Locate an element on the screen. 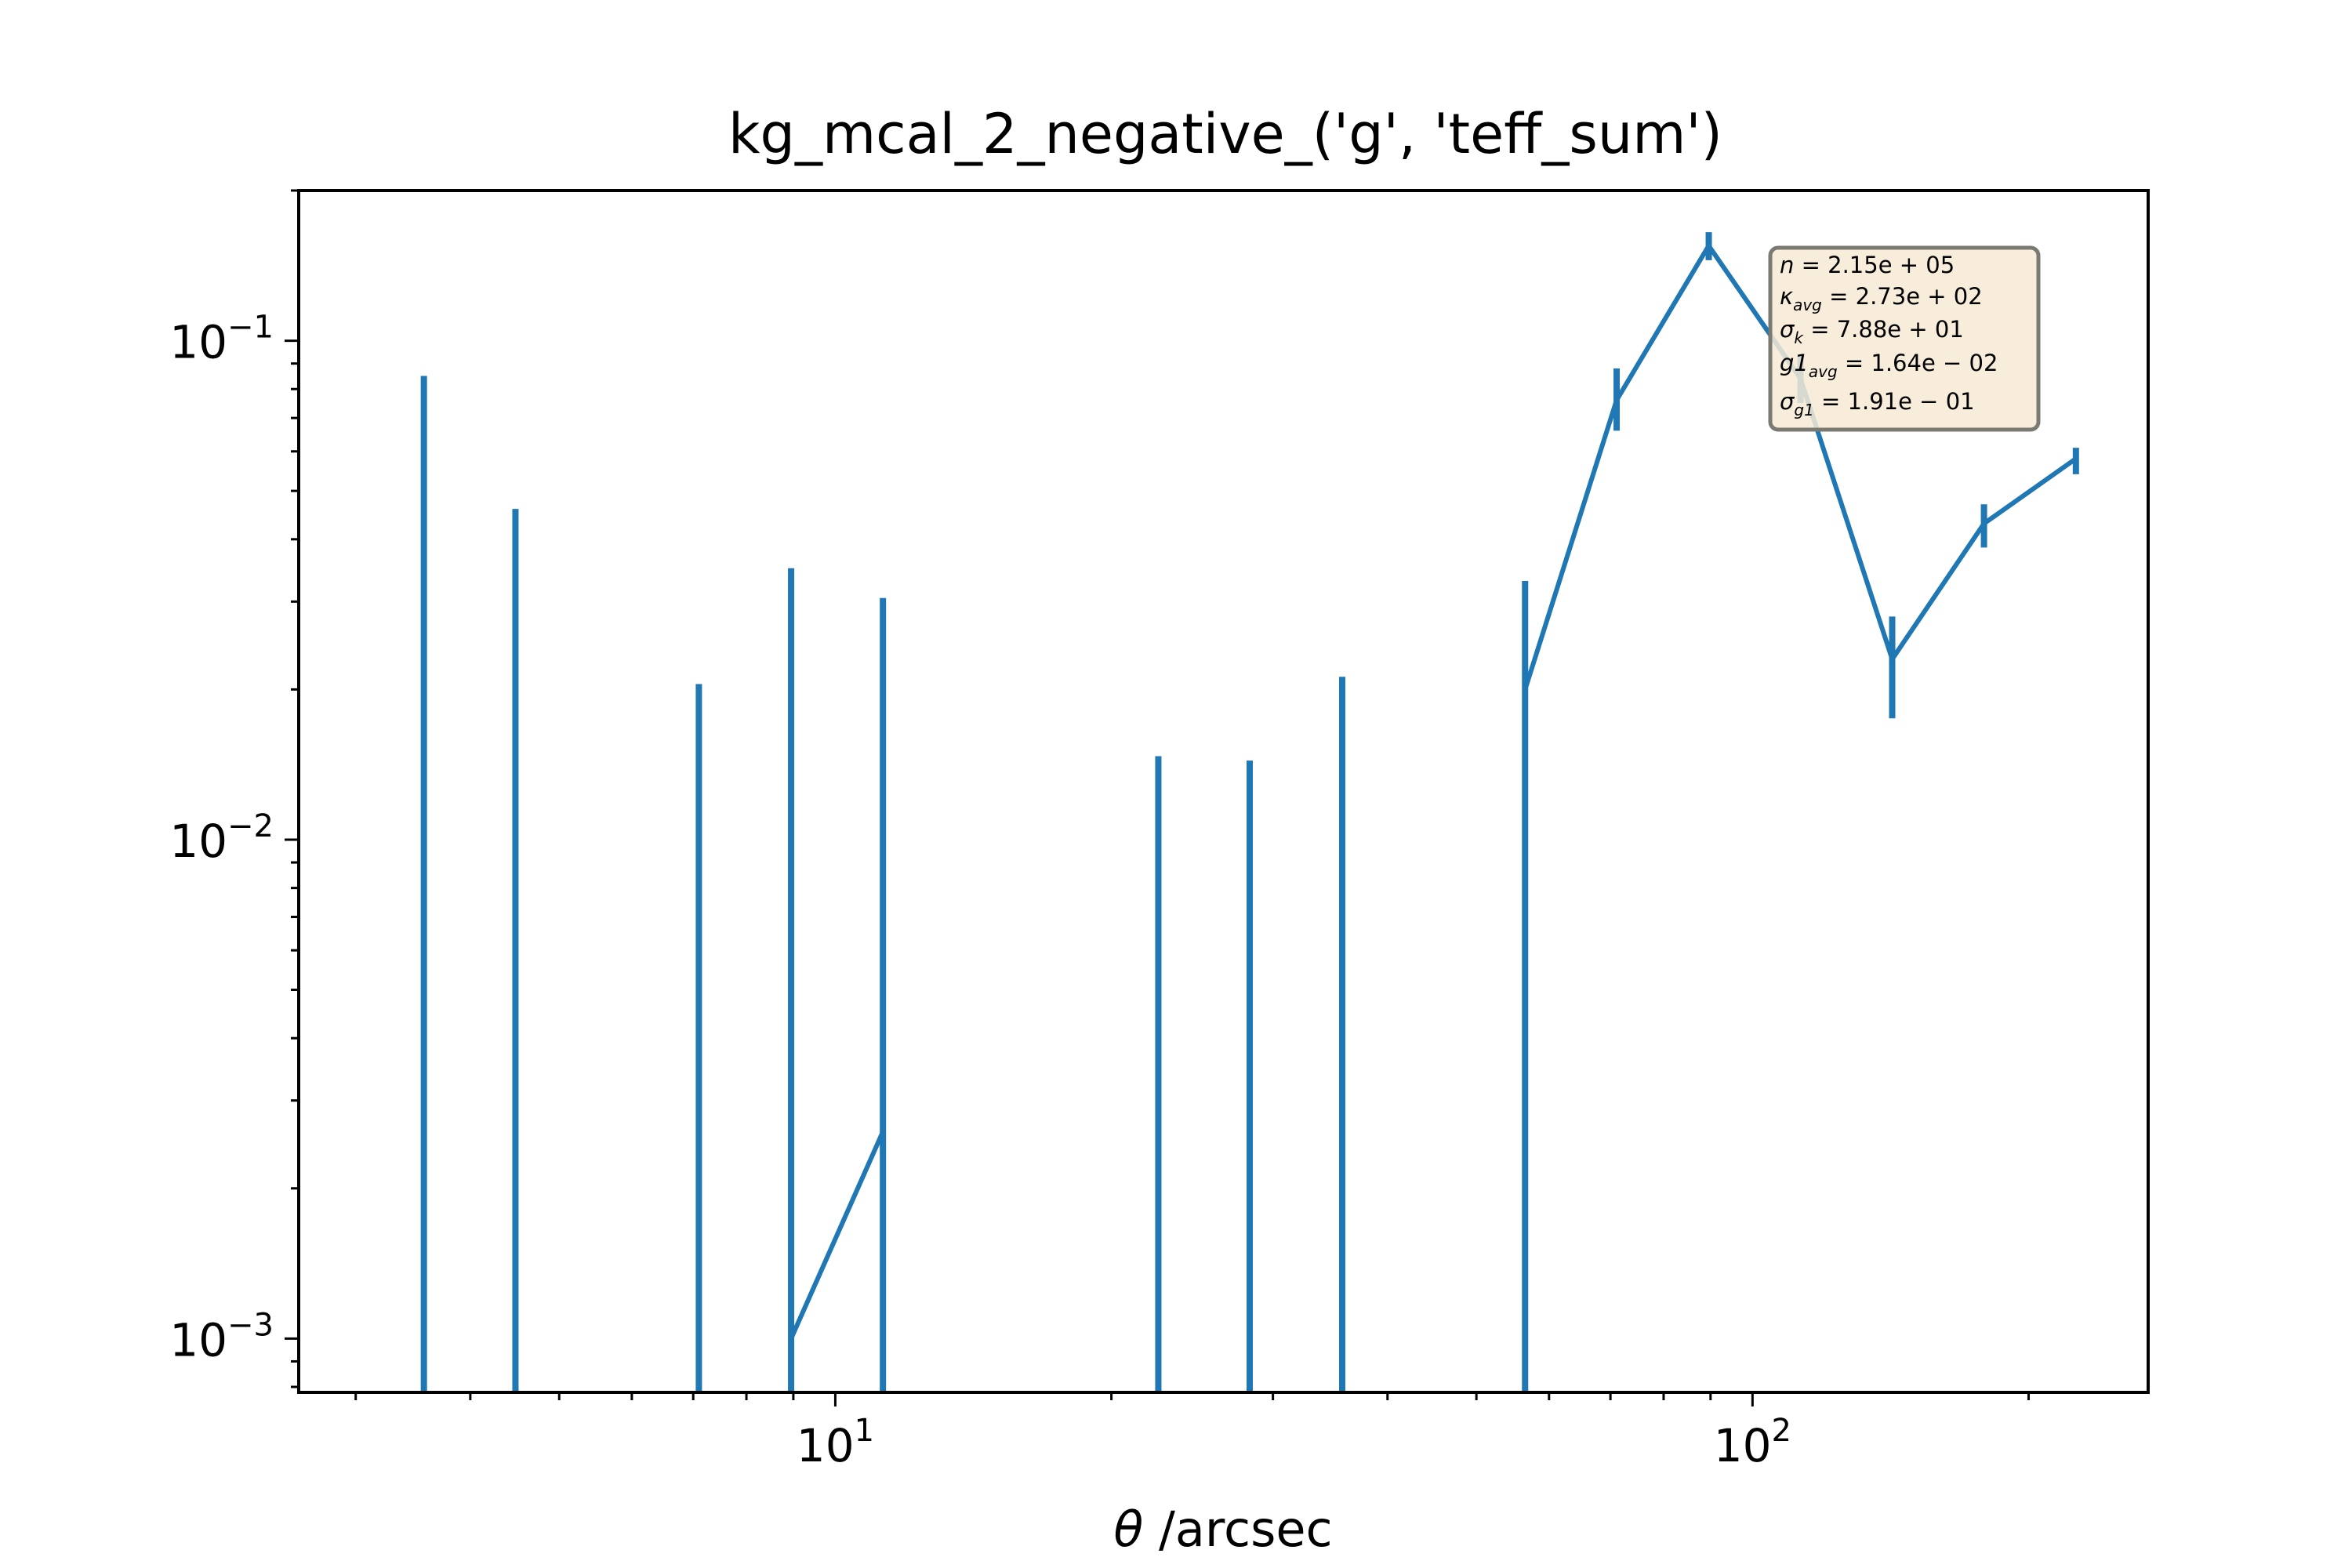 The image size is (2352, 1568). x-axis-label: θ /arcsec is located at coordinates (1222, 1529).